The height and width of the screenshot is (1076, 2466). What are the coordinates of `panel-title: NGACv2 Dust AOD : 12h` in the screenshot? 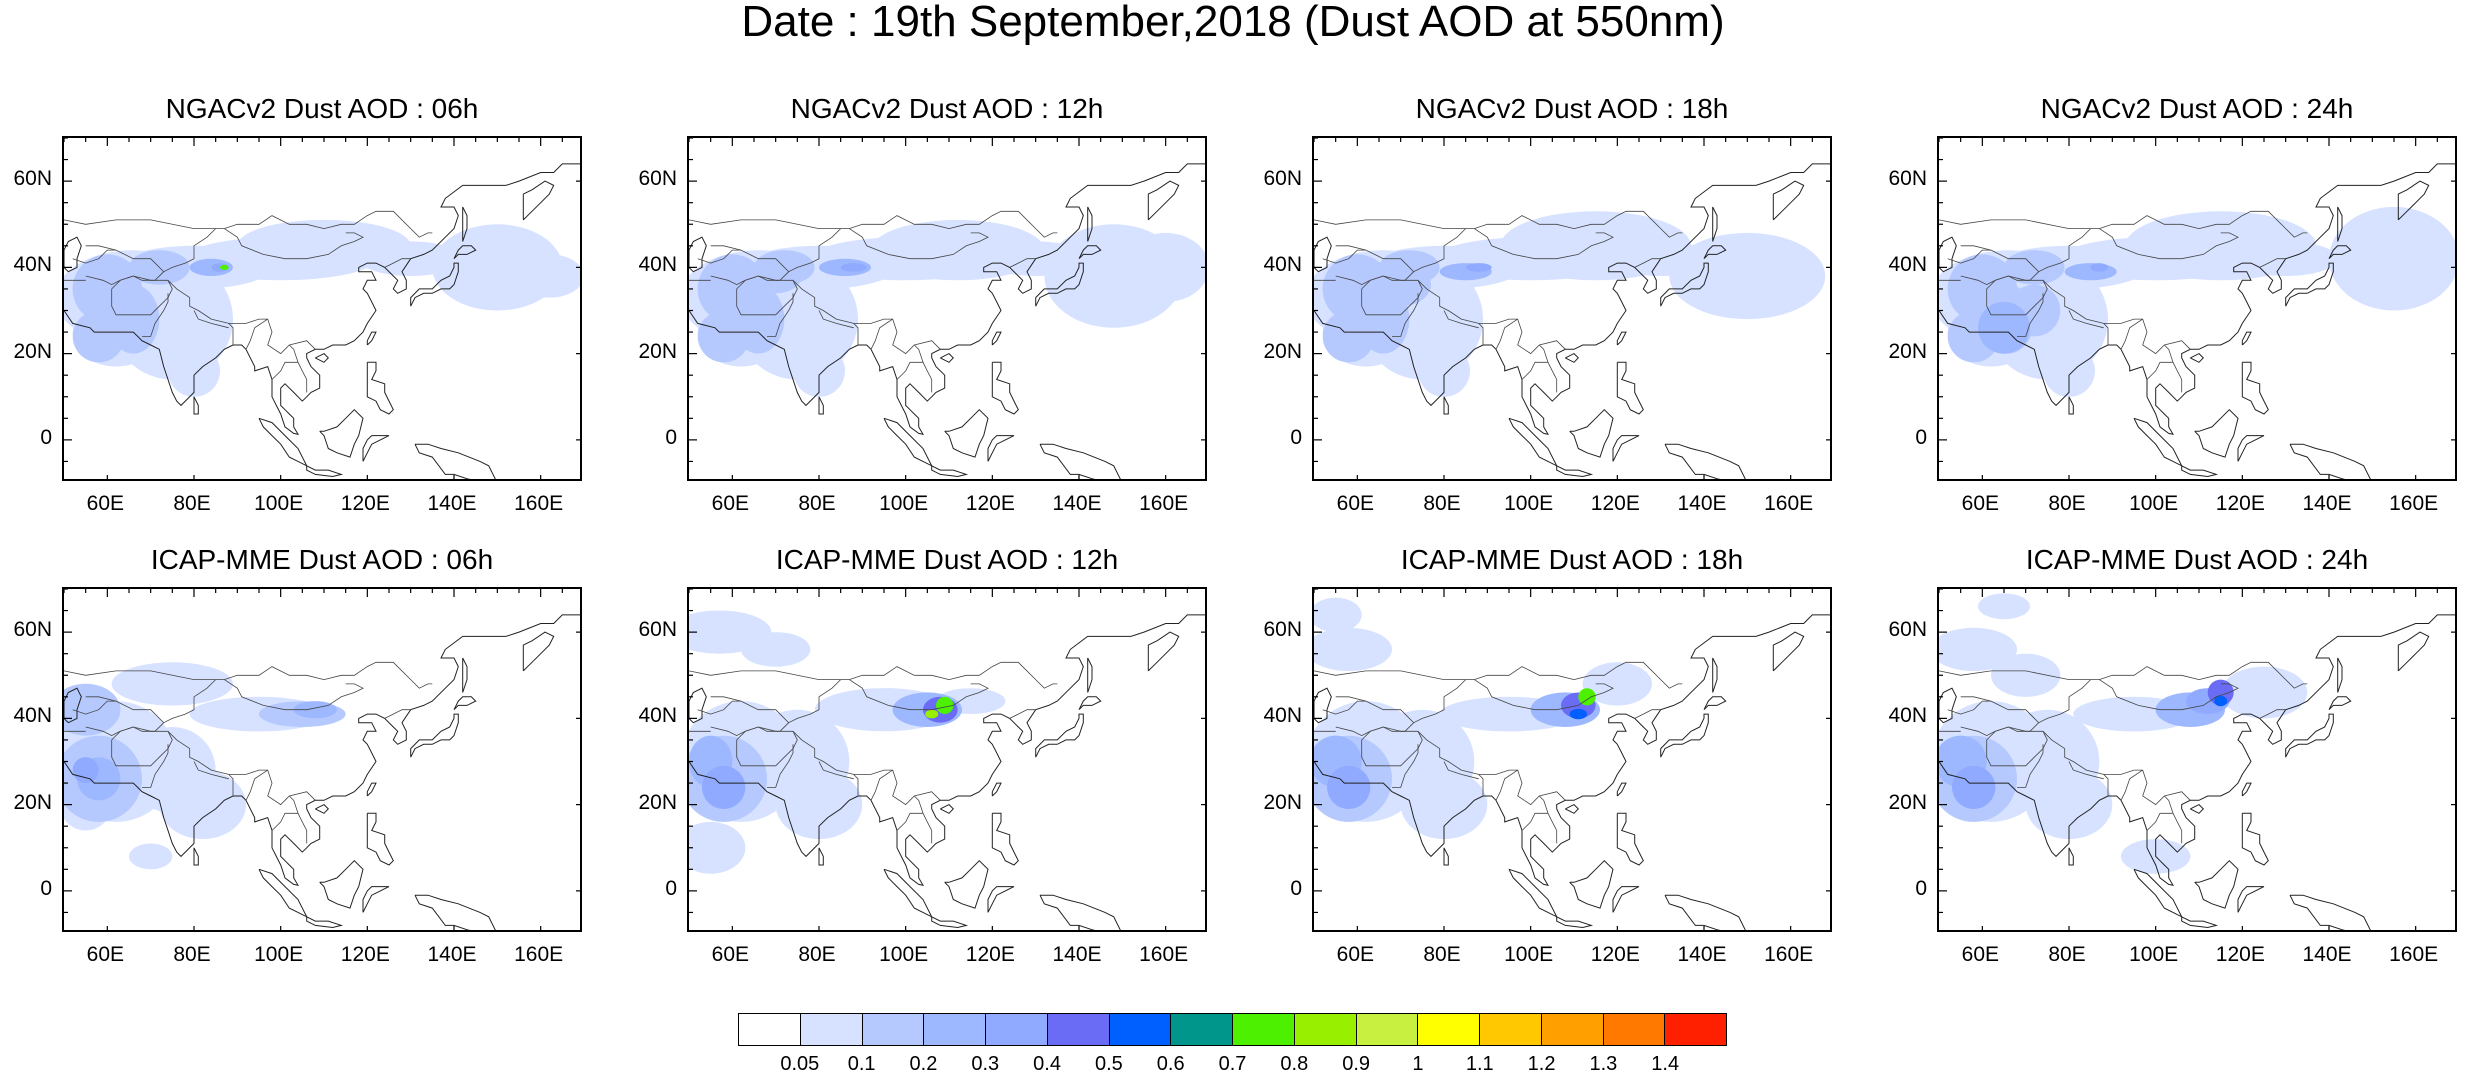 It's located at (947, 108).